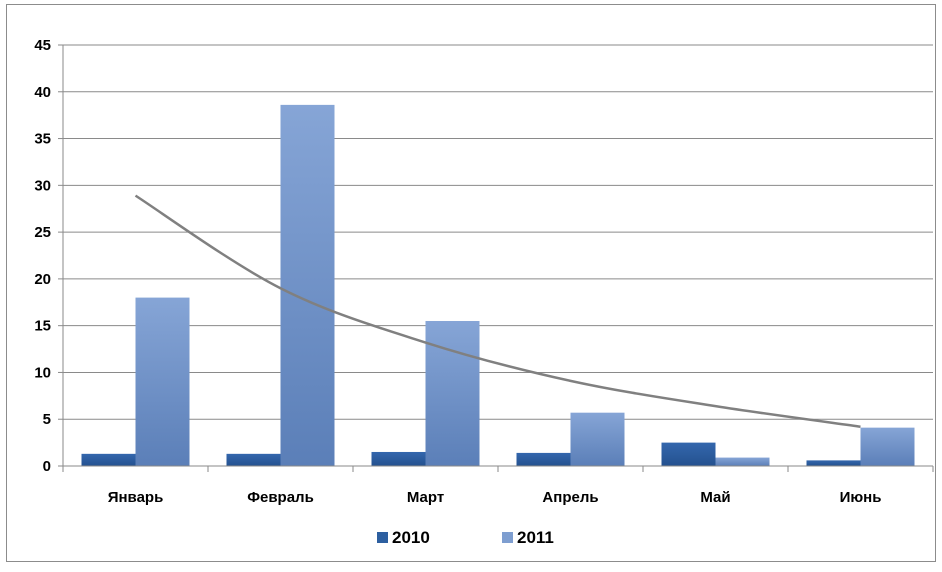  I want to click on y-tick-label: 30, so click(42, 185).